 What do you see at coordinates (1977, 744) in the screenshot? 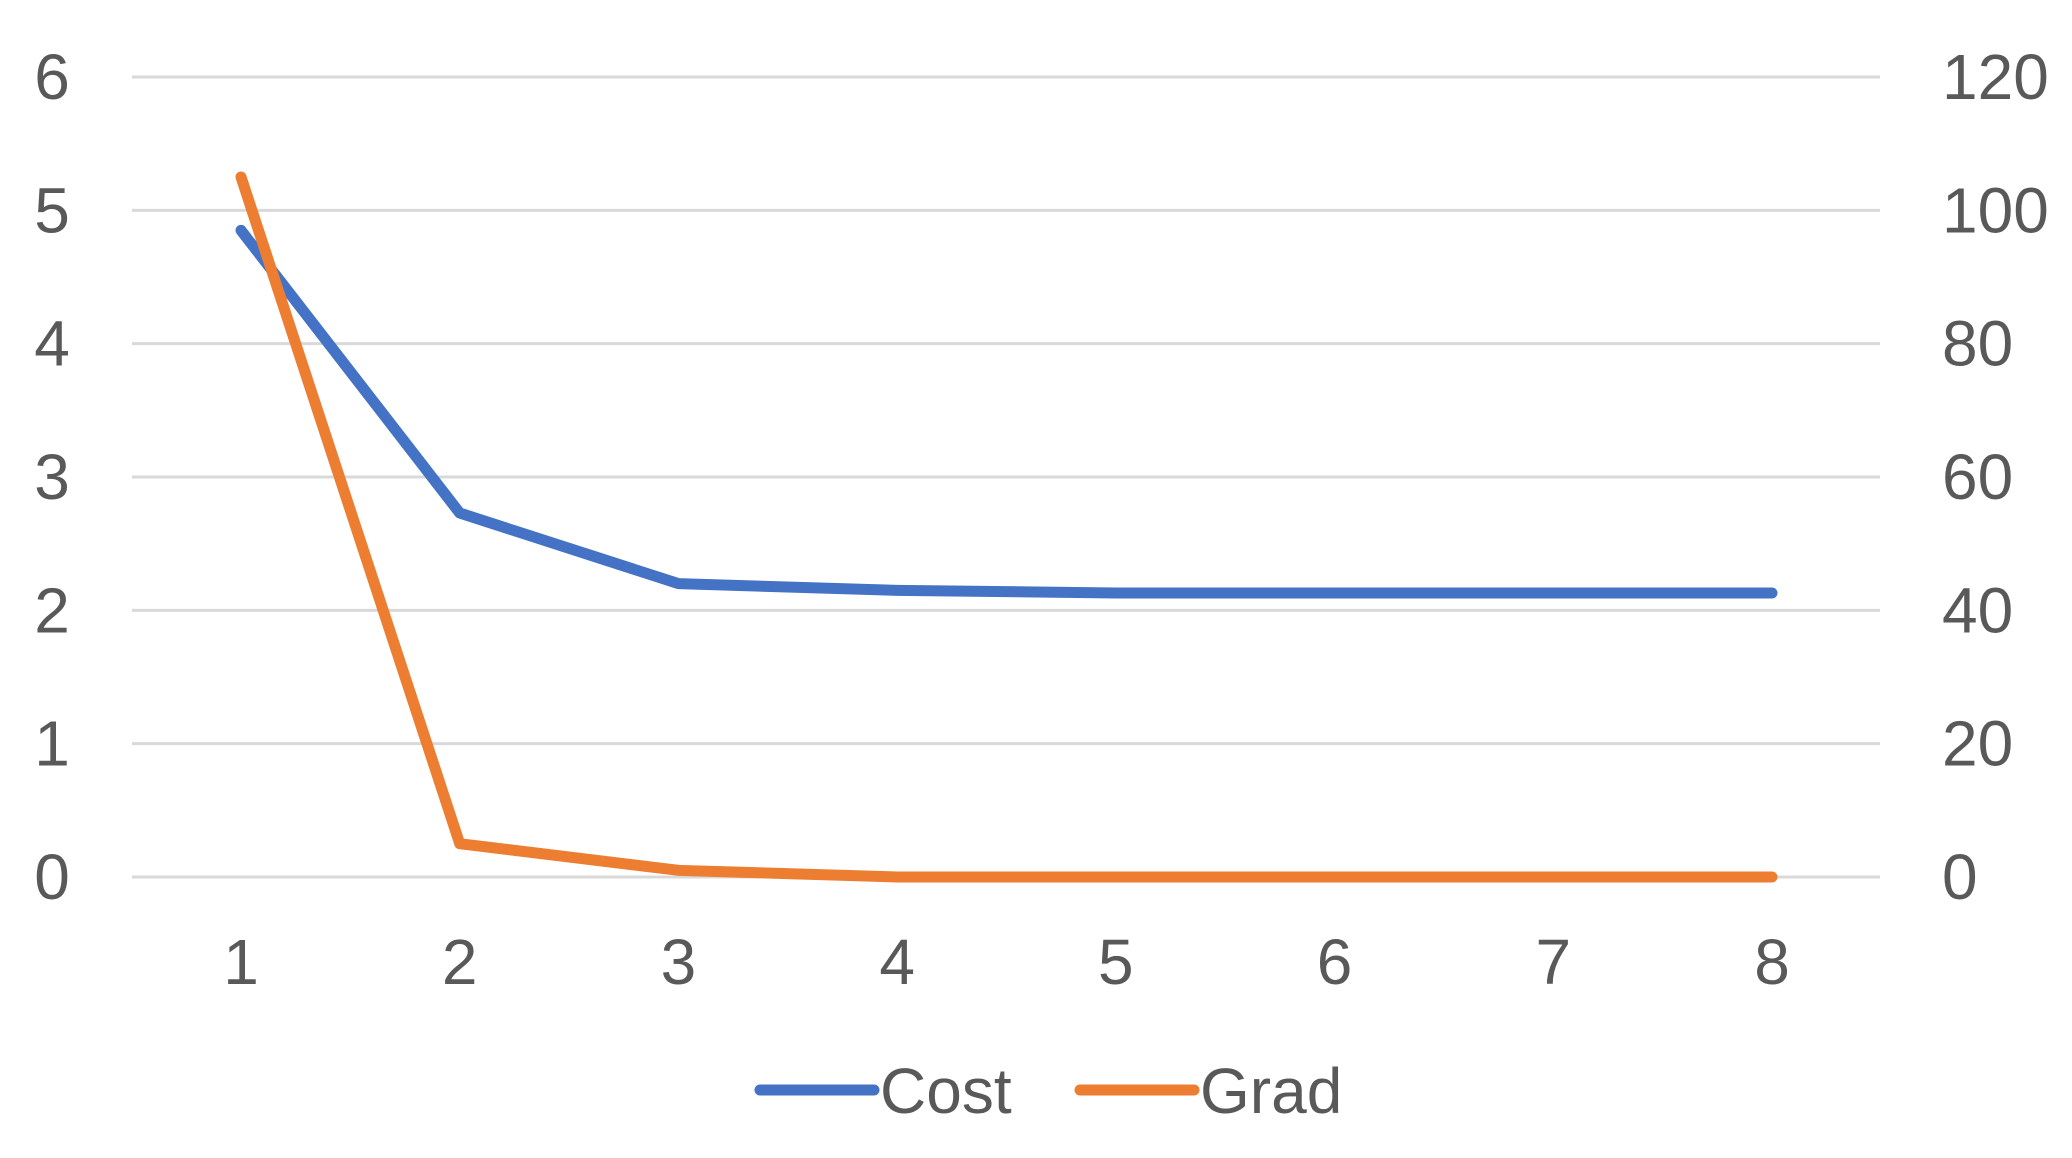
I see `right-tick-label: 20` at bounding box center [1977, 744].